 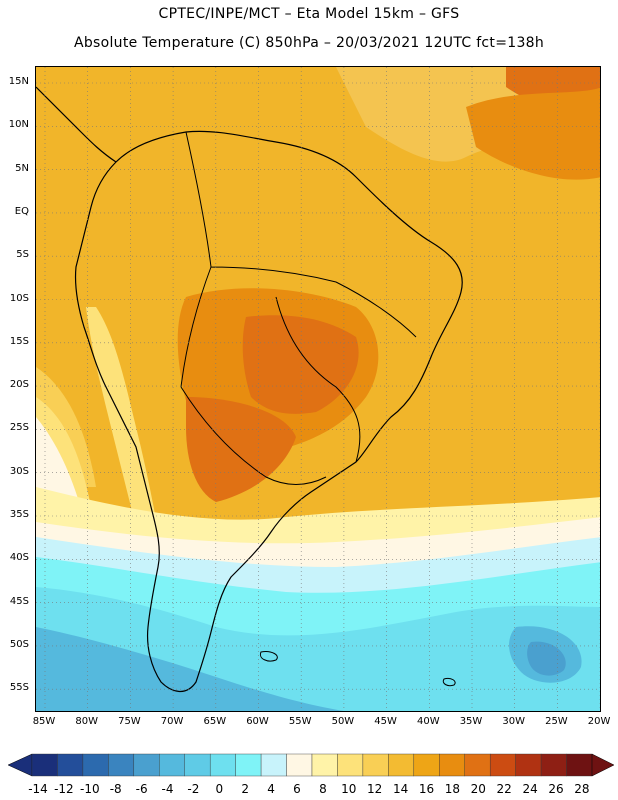 What do you see at coordinates (478, 789) in the screenshot?
I see `colorbar-label: 20` at bounding box center [478, 789].